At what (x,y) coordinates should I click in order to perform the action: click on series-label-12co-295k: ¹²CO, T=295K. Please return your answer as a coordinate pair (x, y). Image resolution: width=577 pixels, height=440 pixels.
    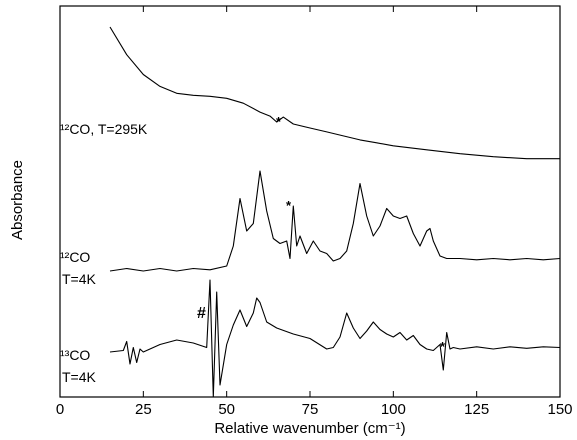
    Looking at the image, I should click on (104, 129).